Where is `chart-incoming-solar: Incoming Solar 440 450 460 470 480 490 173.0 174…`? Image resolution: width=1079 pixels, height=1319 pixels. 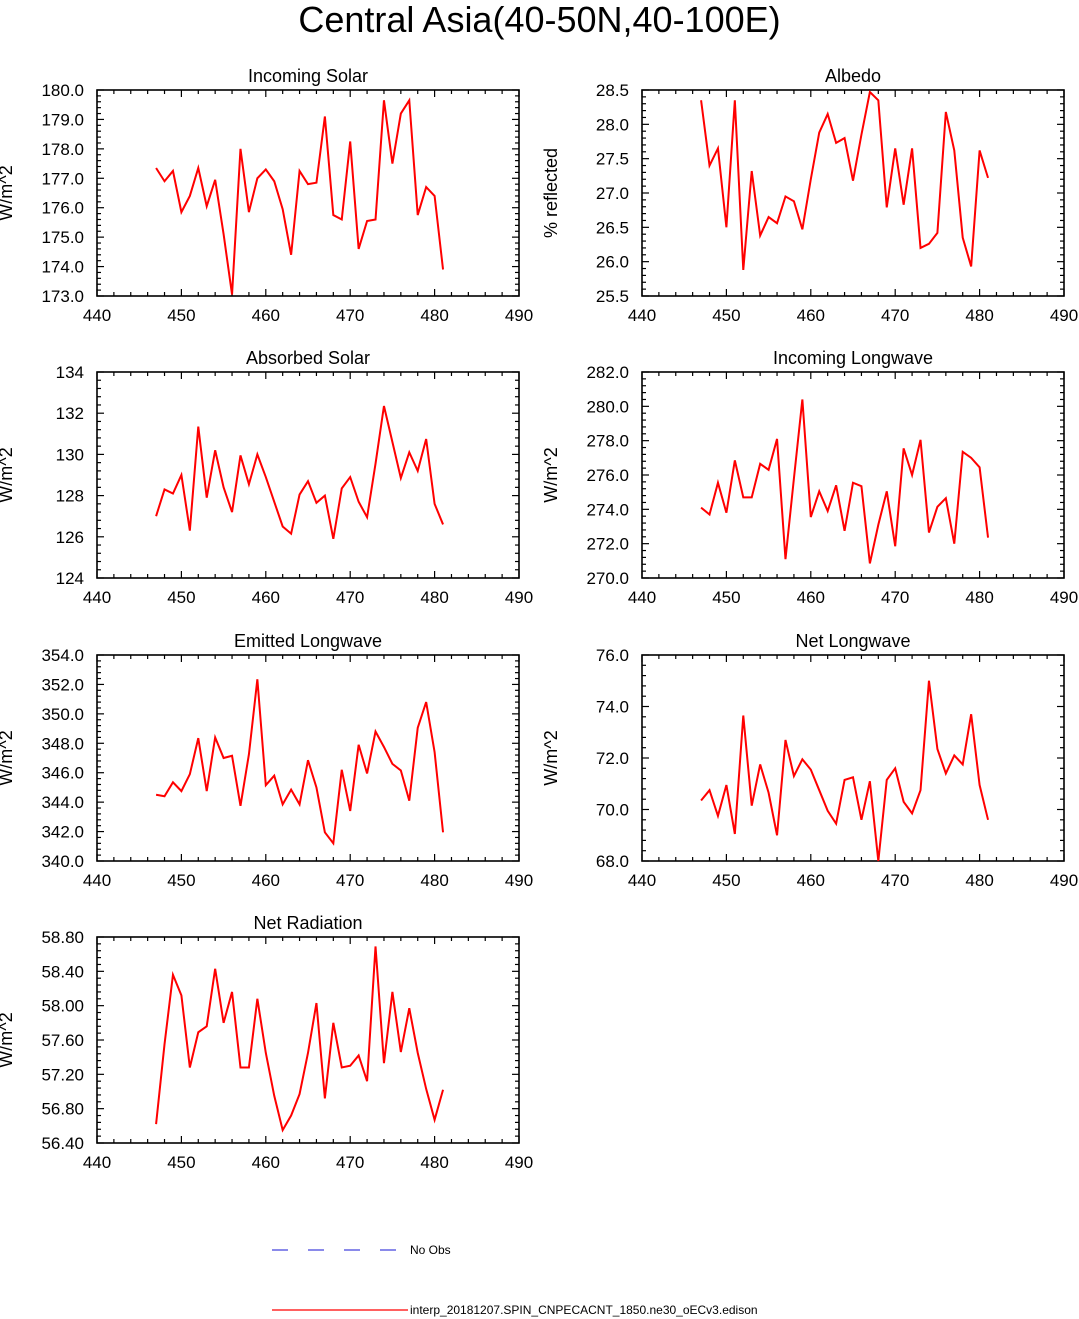
chart-incoming-solar: Incoming Solar 440 450 460 470 480 490 173.0 174… is located at coordinates (266, 195).